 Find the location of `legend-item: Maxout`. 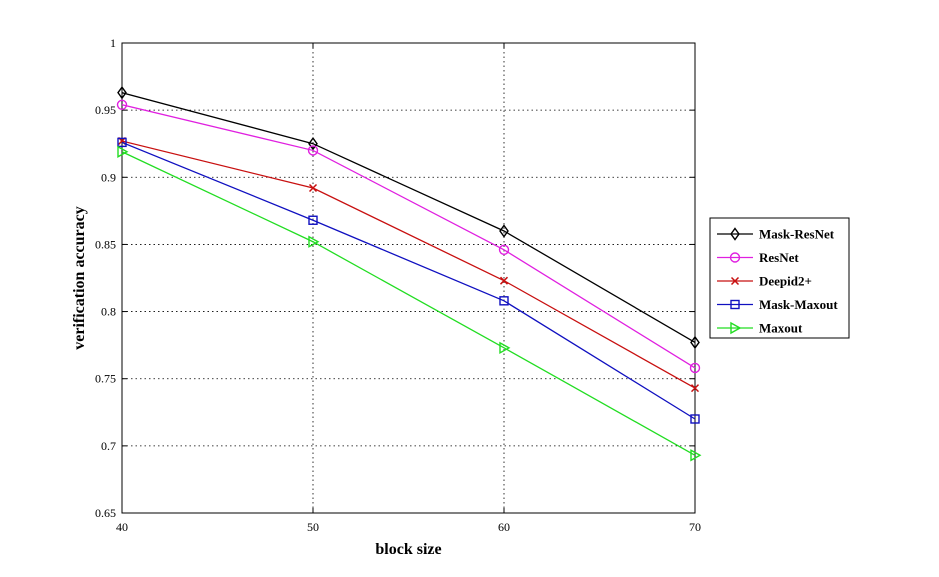

legend-item: Maxout is located at coordinates (760, 328).